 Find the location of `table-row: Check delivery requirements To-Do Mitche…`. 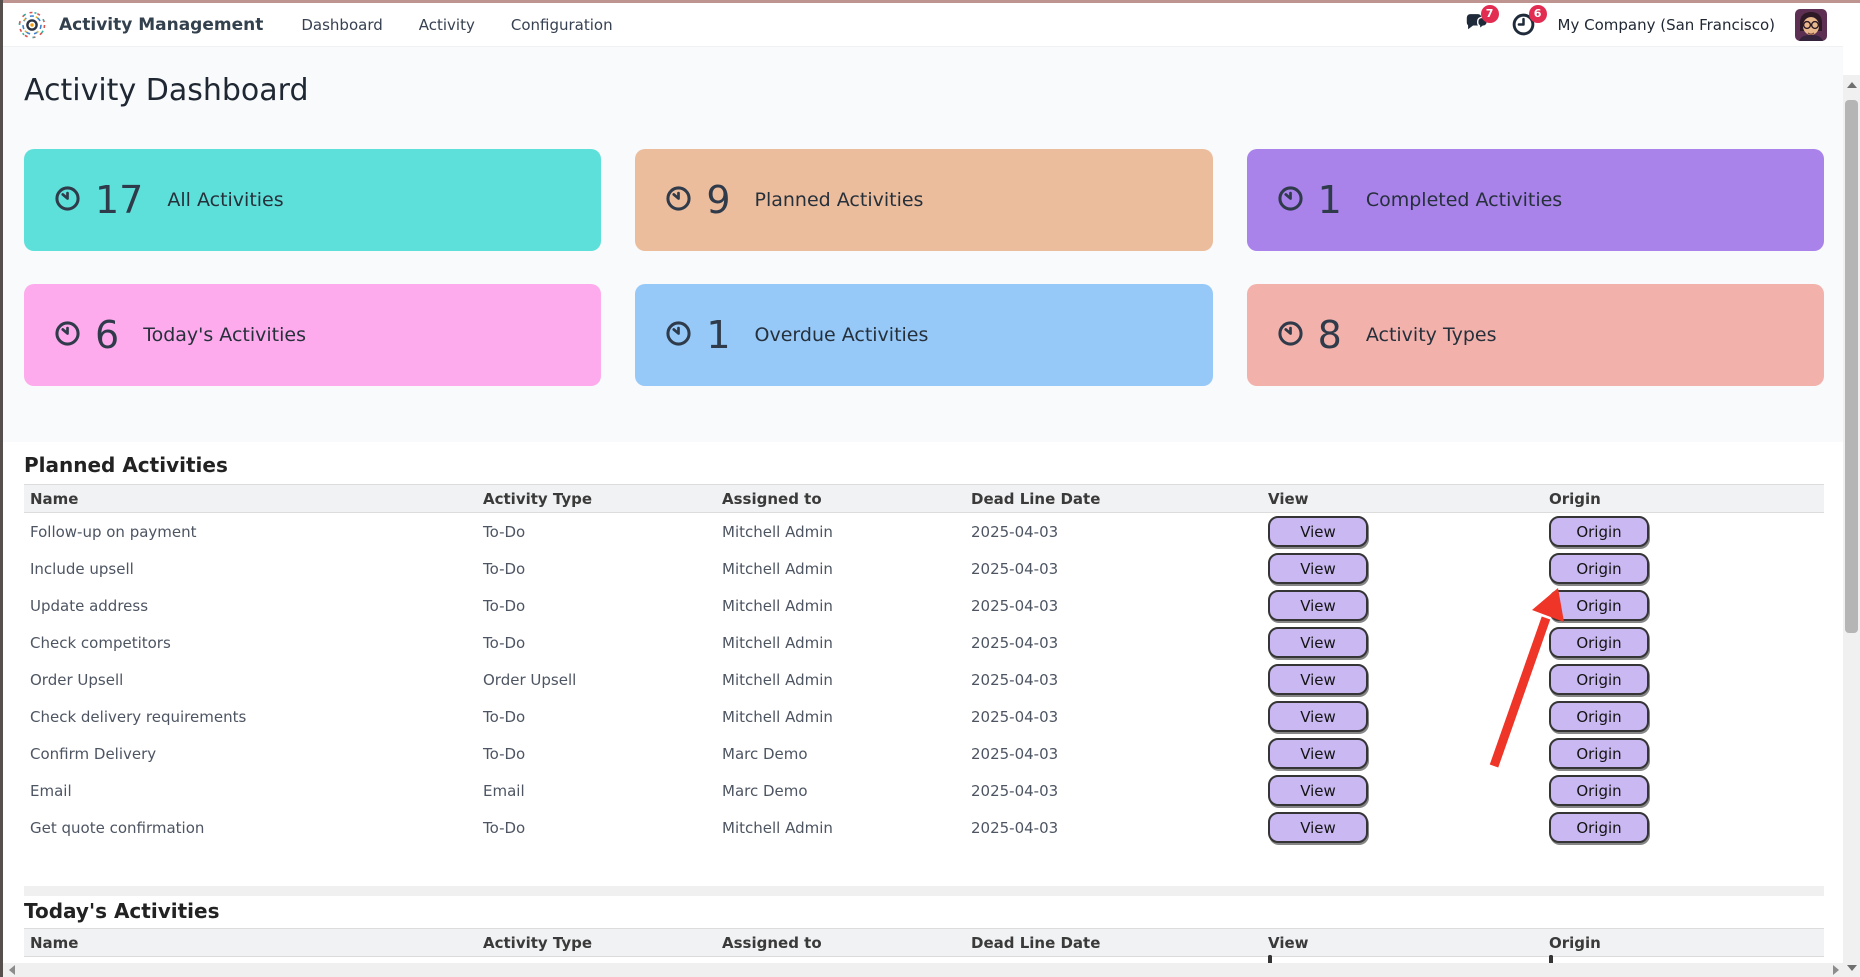

table-row: Check delivery requirements To-Do Mitche… is located at coordinates (924, 716).